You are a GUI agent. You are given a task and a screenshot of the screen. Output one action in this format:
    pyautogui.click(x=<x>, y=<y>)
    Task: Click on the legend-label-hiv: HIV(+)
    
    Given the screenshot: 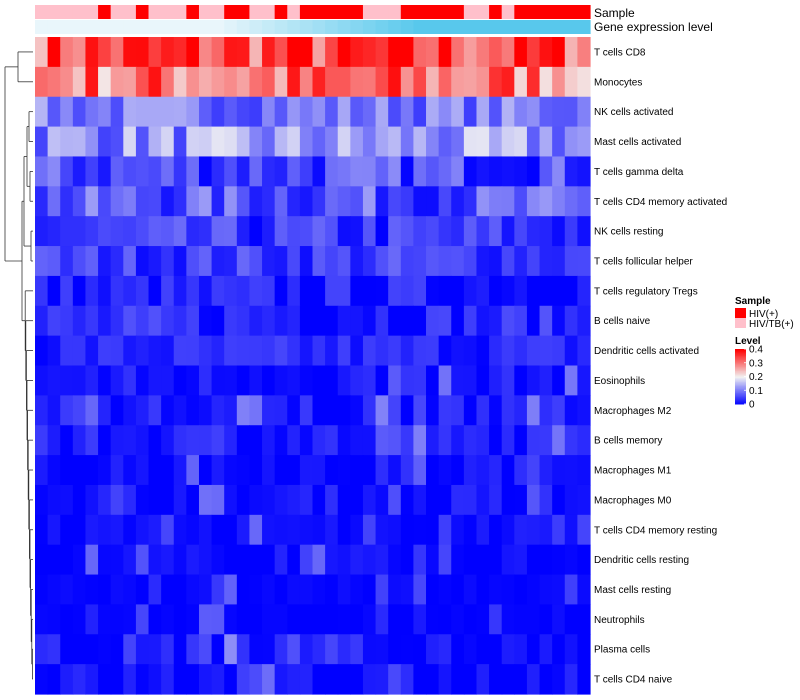 What is the action you would take?
    pyautogui.click(x=763, y=314)
    